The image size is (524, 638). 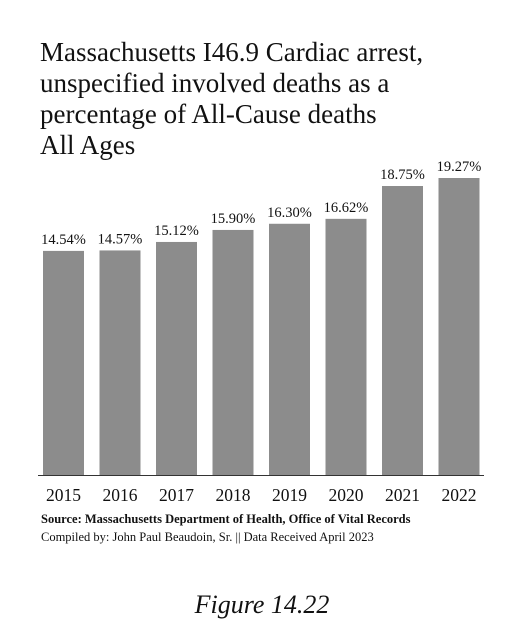 What do you see at coordinates (88, 145) in the screenshot?
I see `chart-title-line: All Ages` at bounding box center [88, 145].